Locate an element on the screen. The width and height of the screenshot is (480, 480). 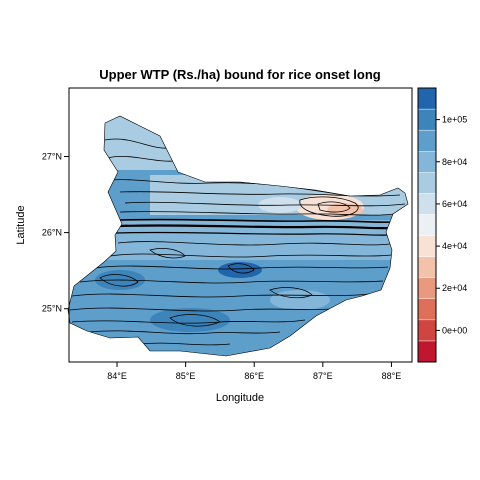
field-high-patch-c is located at coordinates (240, 270).